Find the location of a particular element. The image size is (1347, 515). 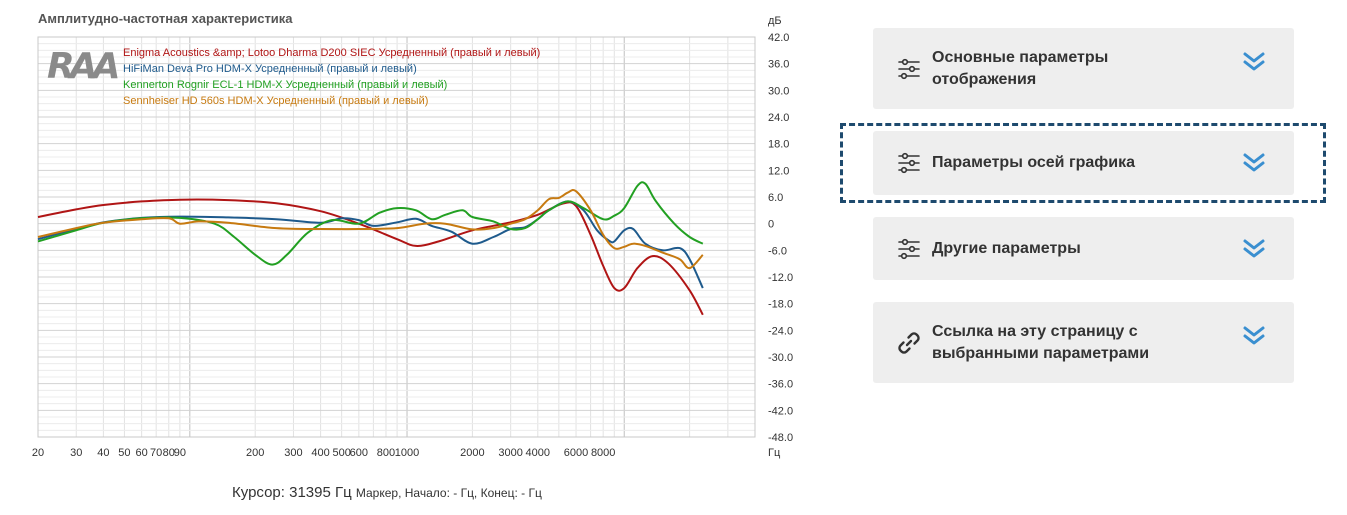

focus-outline is located at coordinates (1083, 163).